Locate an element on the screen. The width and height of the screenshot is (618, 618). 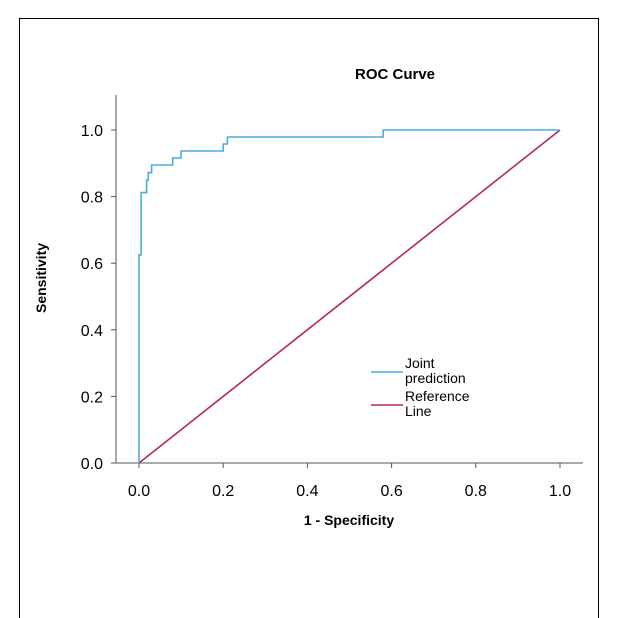
chart-title: ROC Curve is located at coordinates (395, 74).